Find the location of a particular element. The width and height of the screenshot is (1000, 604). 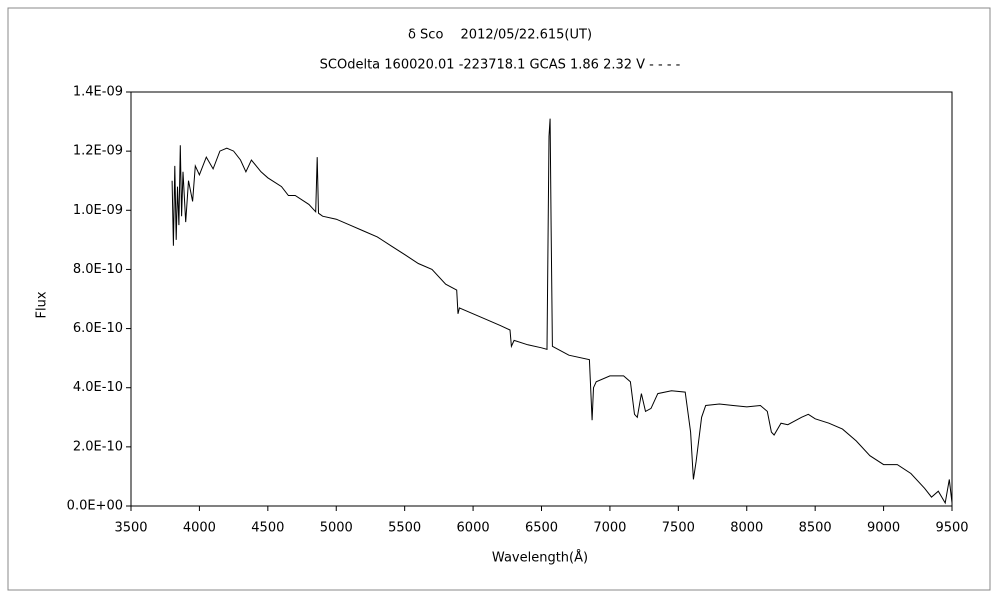

chart-title: δ Sco 2012/05/22.615(UT) is located at coordinates (500, 35).